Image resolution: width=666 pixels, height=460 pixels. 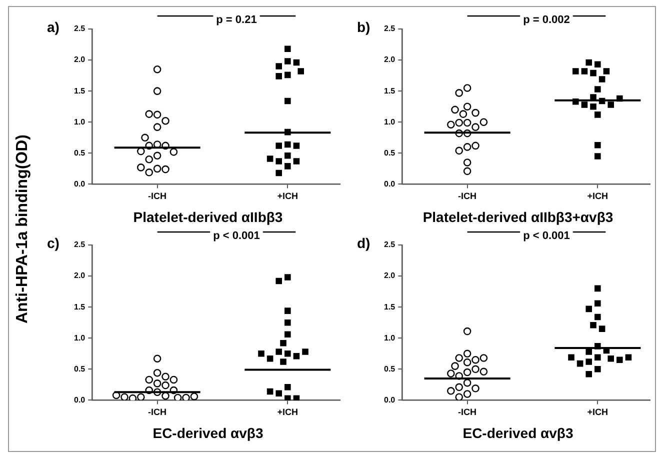 What do you see at coordinates (53, 243) in the screenshot?
I see `chart-title: c)` at bounding box center [53, 243].